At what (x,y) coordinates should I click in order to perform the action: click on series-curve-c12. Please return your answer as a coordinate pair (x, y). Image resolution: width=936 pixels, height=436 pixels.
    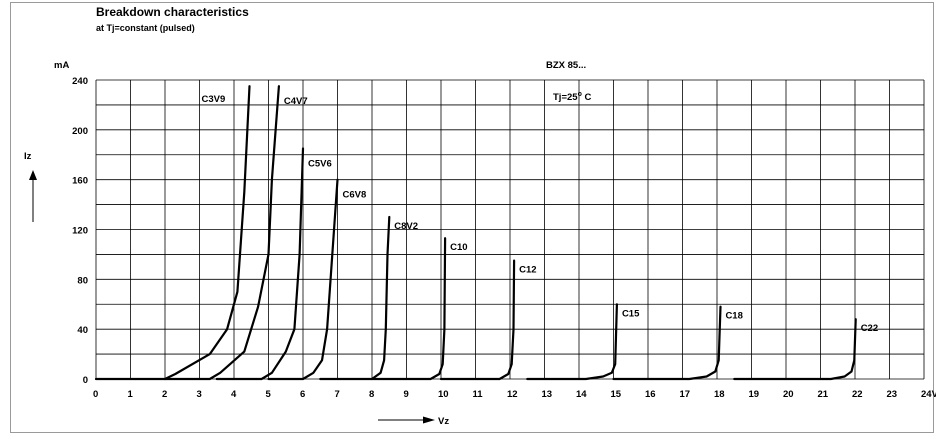
    Looking at the image, I should click on (477, 320).